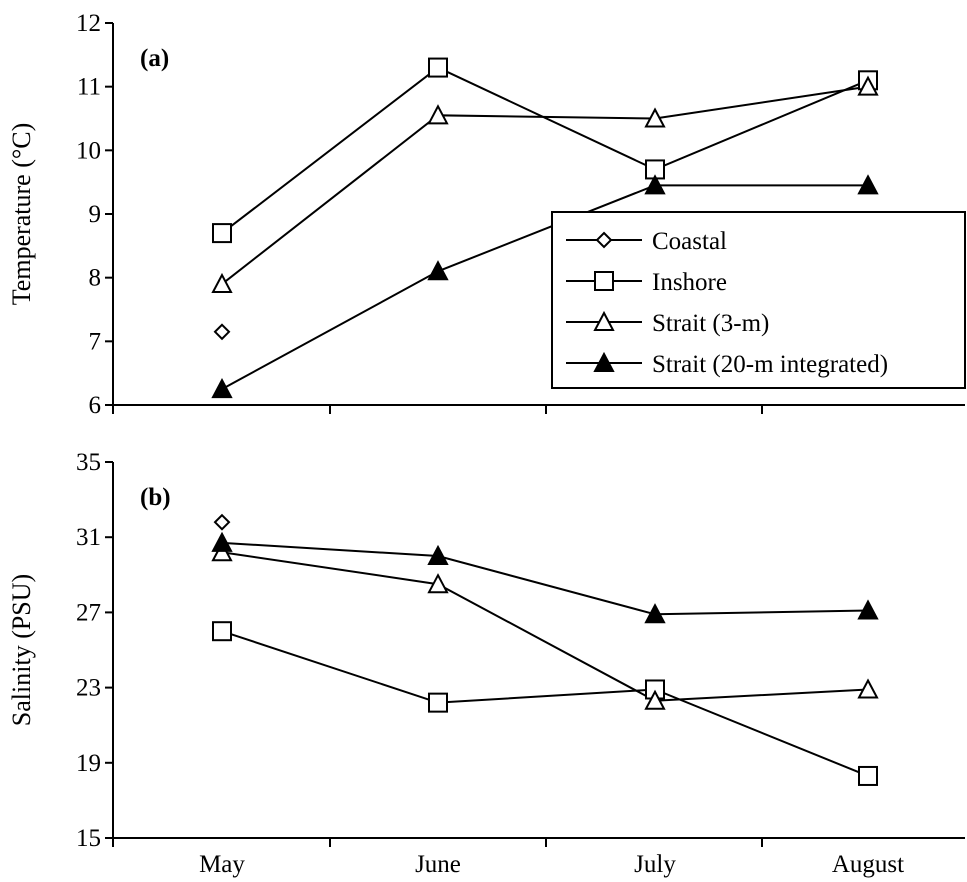 Image resolution: width=967 pixels, height=882 pixels. I want to click on legend-box, so click(758, 300).